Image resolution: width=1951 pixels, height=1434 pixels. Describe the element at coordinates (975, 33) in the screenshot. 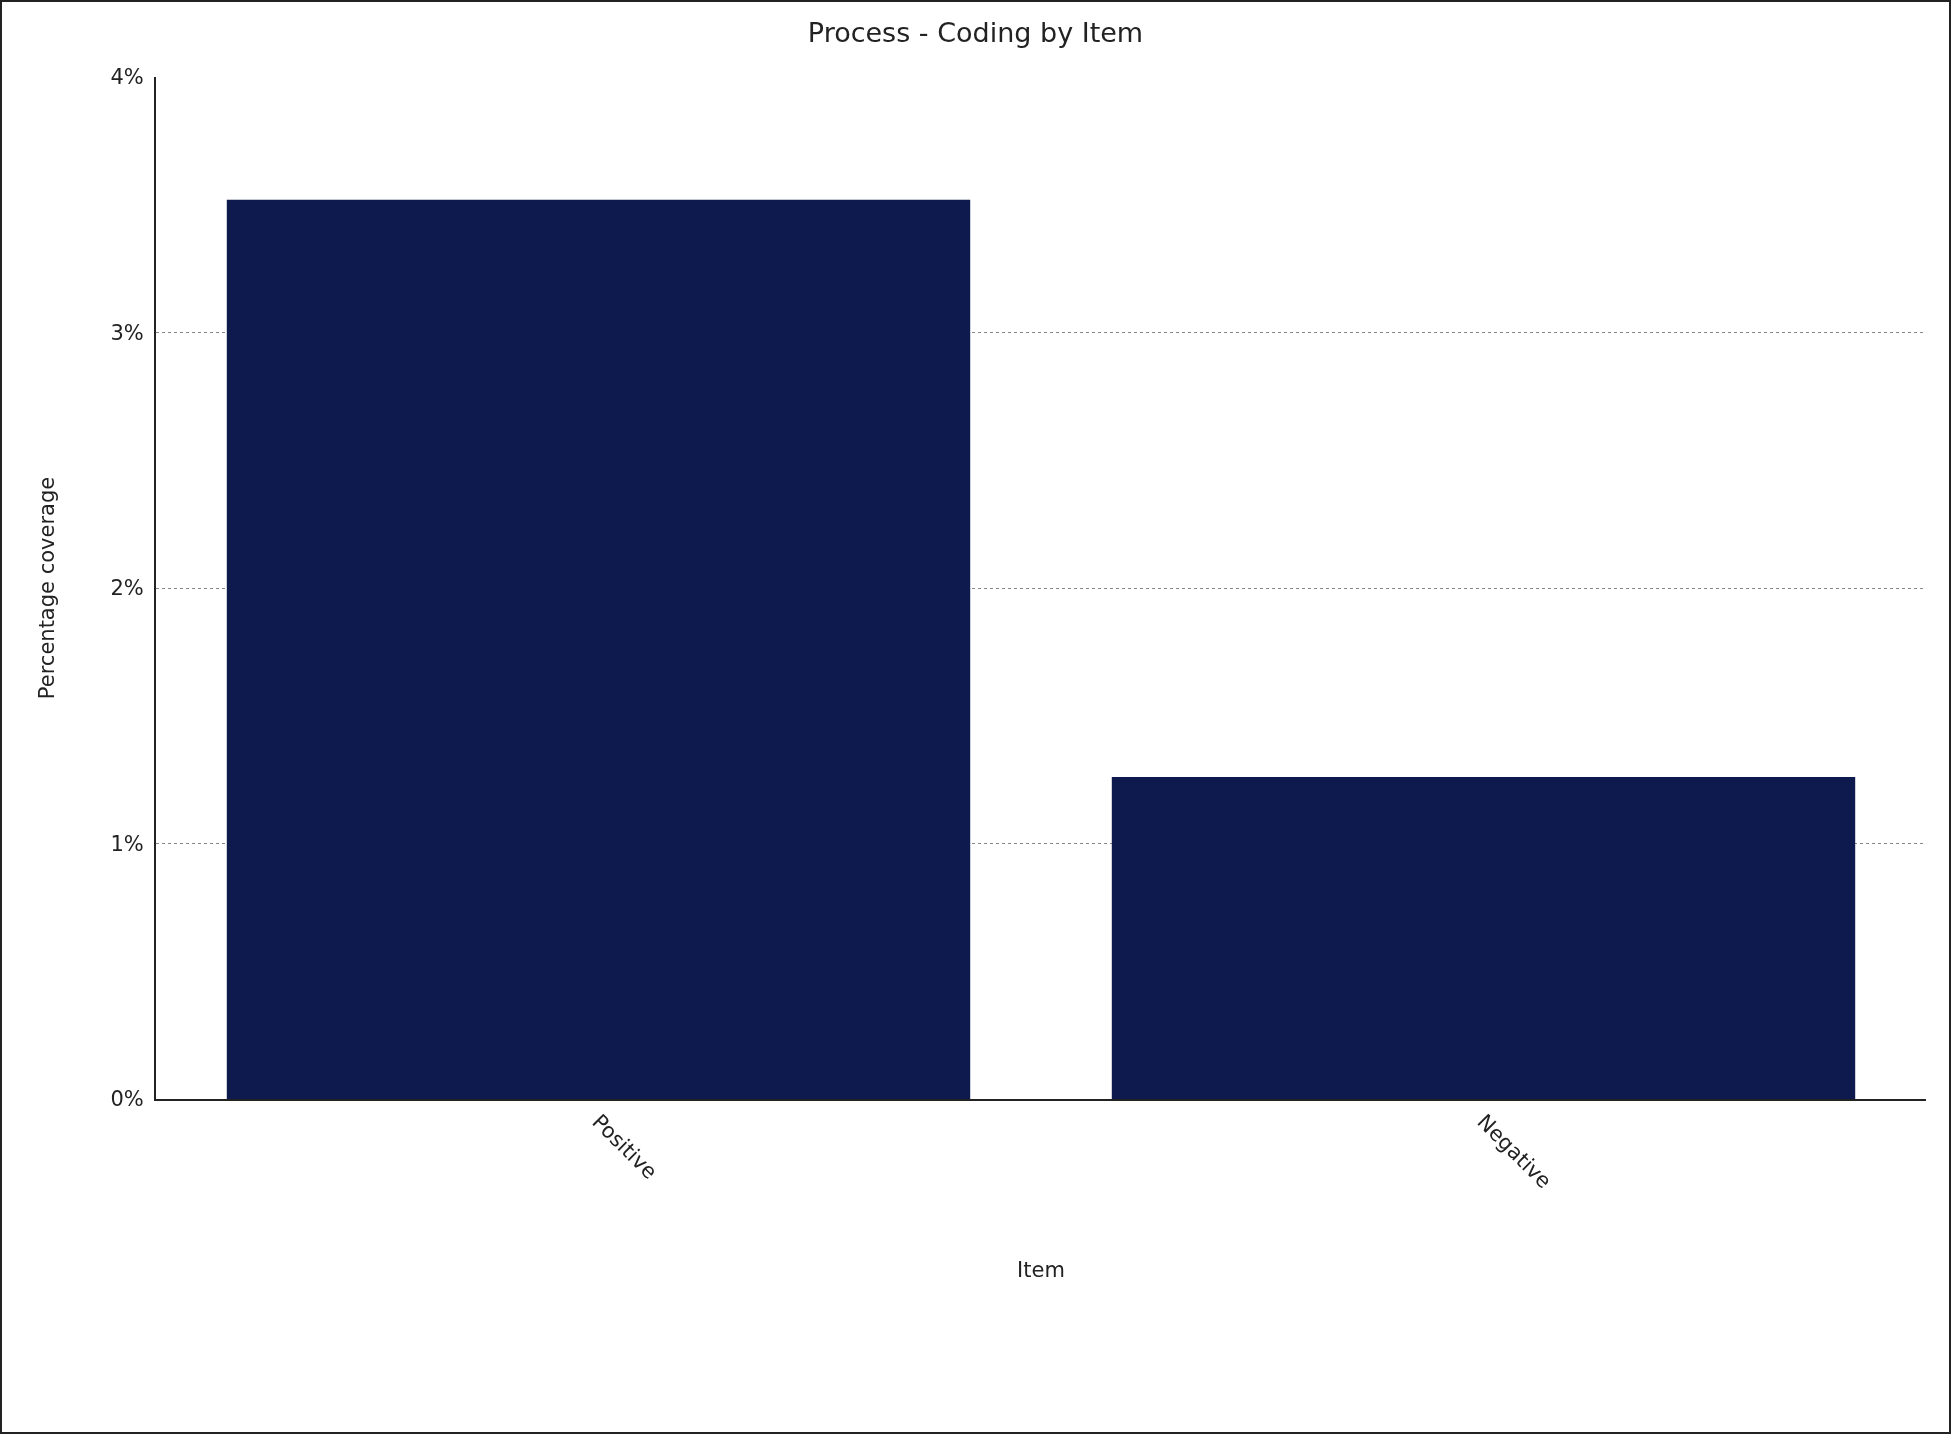

I see `chart-title: Process - Coding by Item` at that location.